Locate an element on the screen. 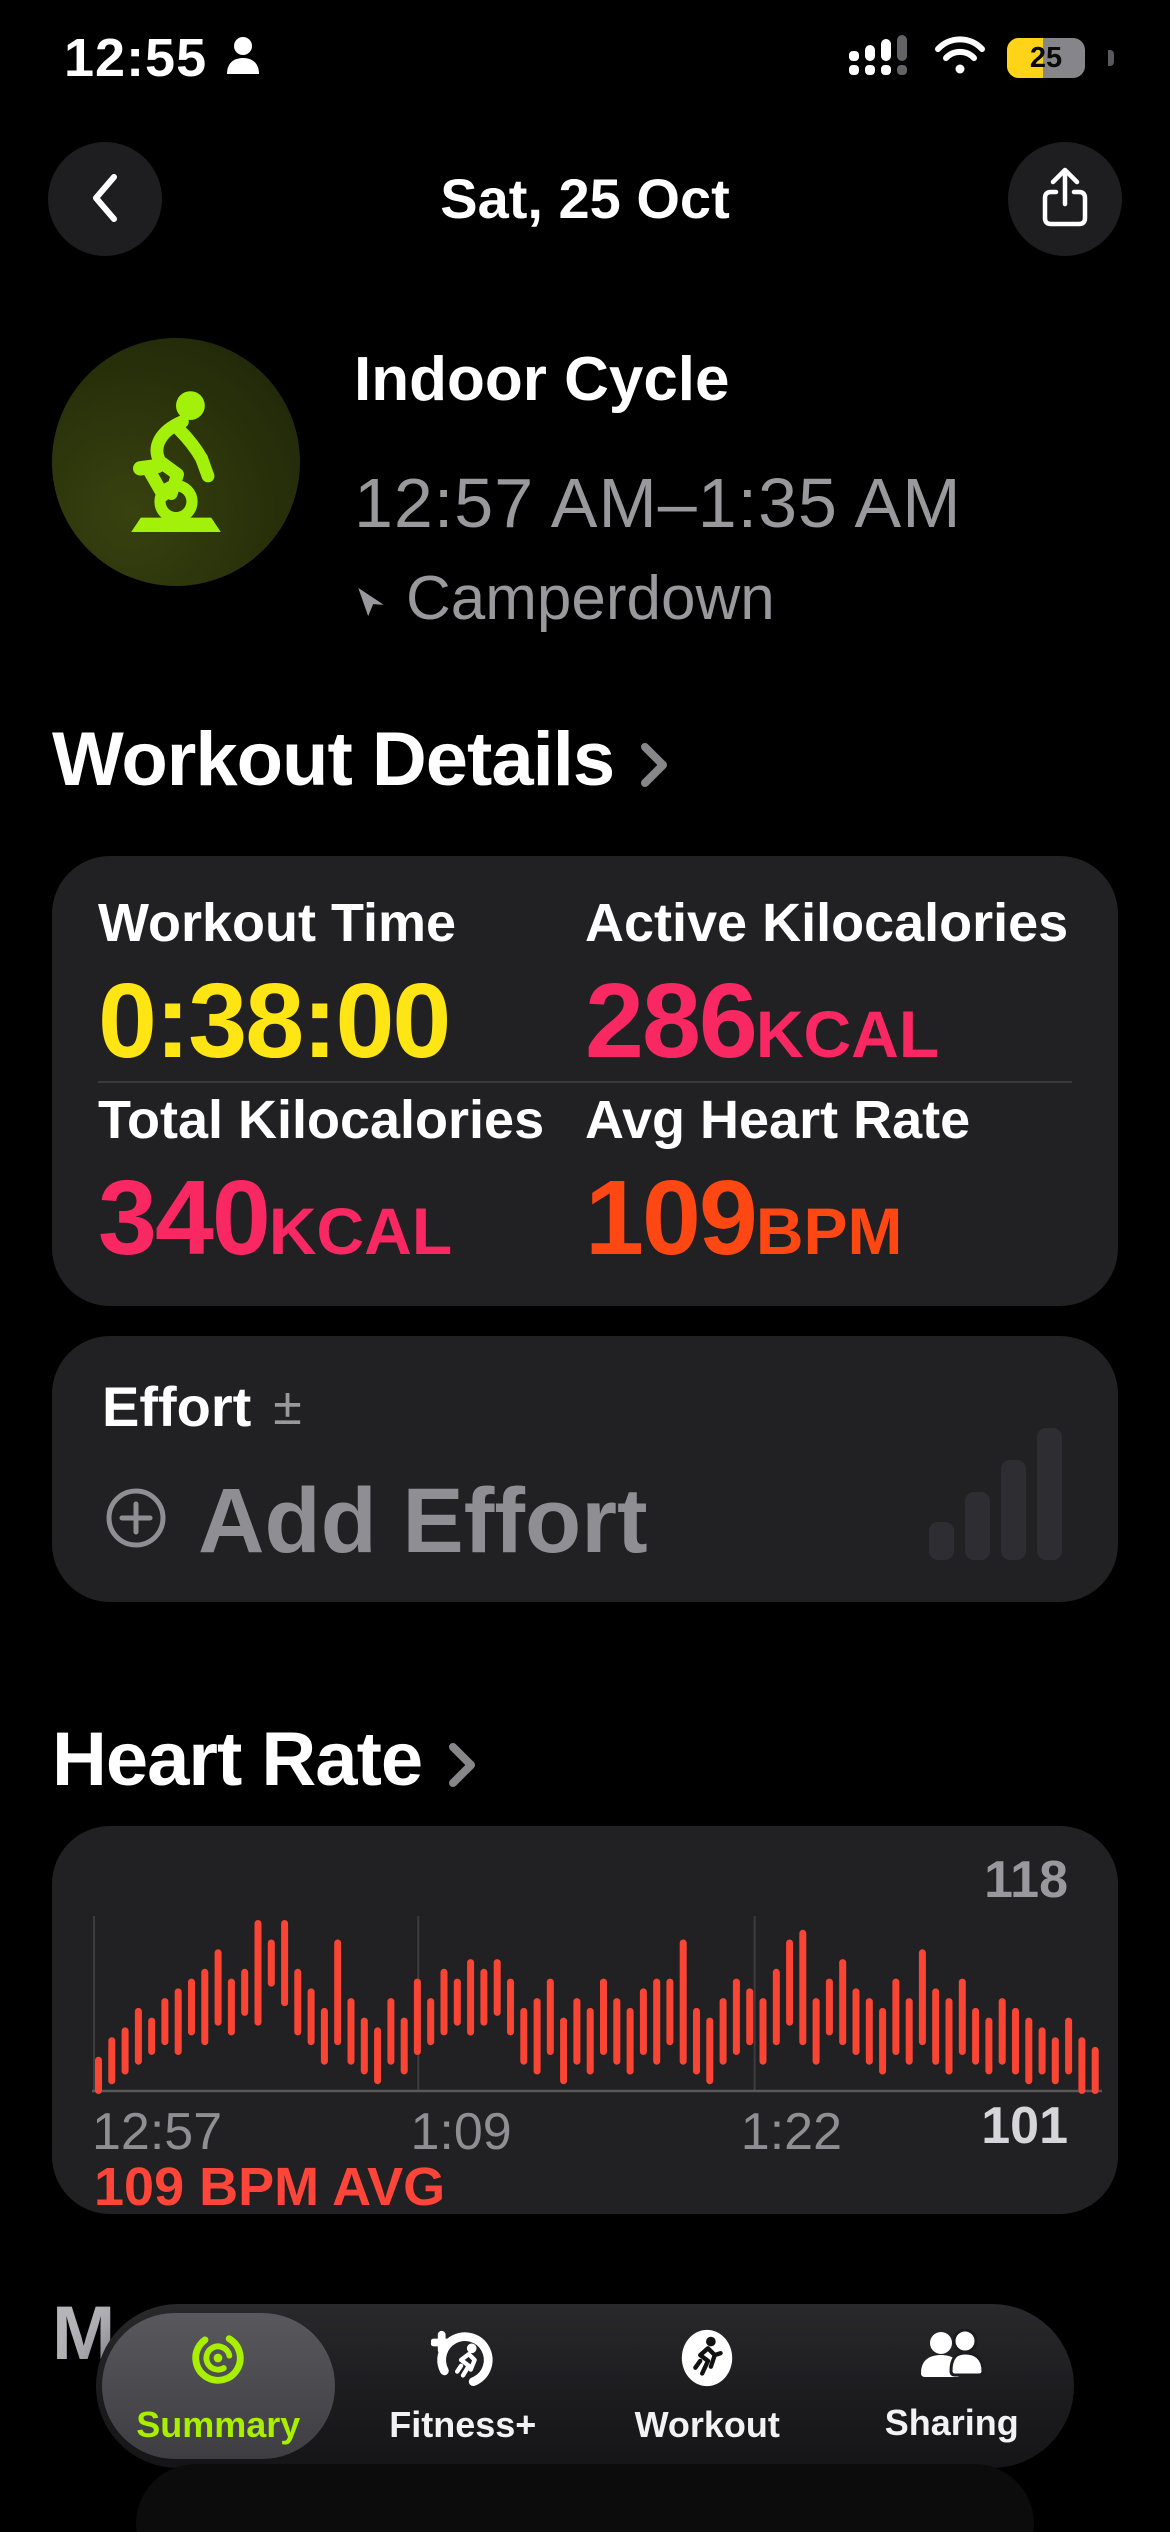 This screenshot has width=1170, height=2532. cellular-signal-icon is located at coordinates (881, 58).